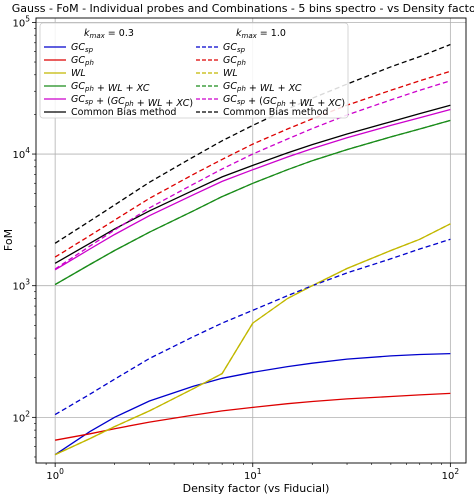  I want to click on legend-header-kmax-03: kmax = 0.3, so click(109, 34).